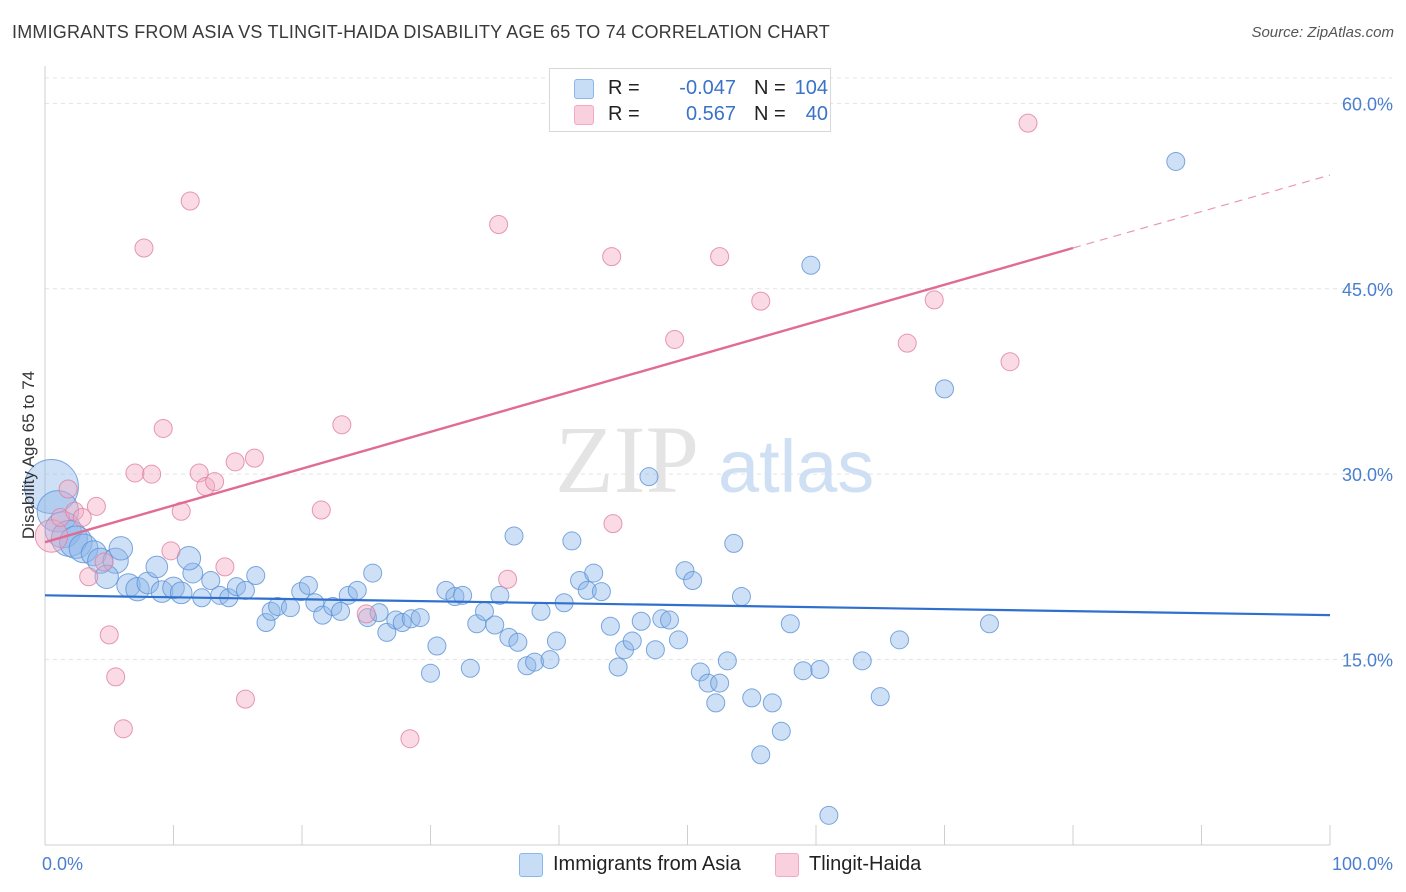 The width and height of the screenshot is (1406, 892). Describe the element at coordinates (1367, 475) in the screenshot. I see `y-tick-label: 30.0%` at that location.